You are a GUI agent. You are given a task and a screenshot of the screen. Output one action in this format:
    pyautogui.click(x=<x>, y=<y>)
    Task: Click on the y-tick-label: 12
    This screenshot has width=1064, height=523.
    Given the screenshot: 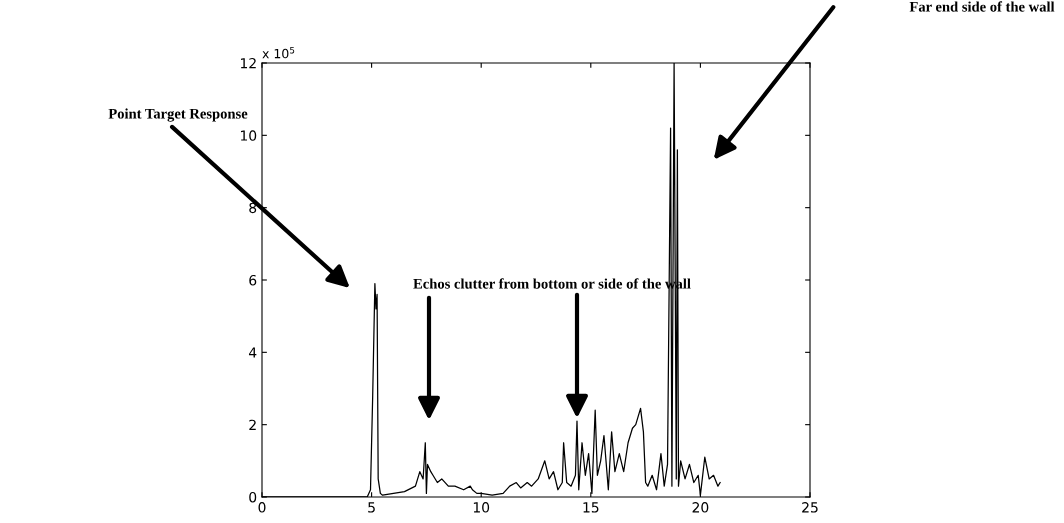 What is the action you would take?
    pyautogui.click(x=248, y=63)
    